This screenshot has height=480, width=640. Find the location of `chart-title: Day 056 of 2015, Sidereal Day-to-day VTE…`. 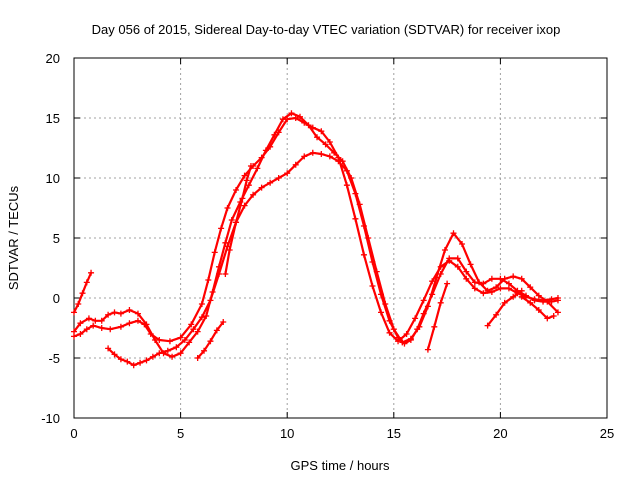

chart-title: Day 056 of 2015, Sidereal Day-to-day VTE… is located at coordinates (326, 29).